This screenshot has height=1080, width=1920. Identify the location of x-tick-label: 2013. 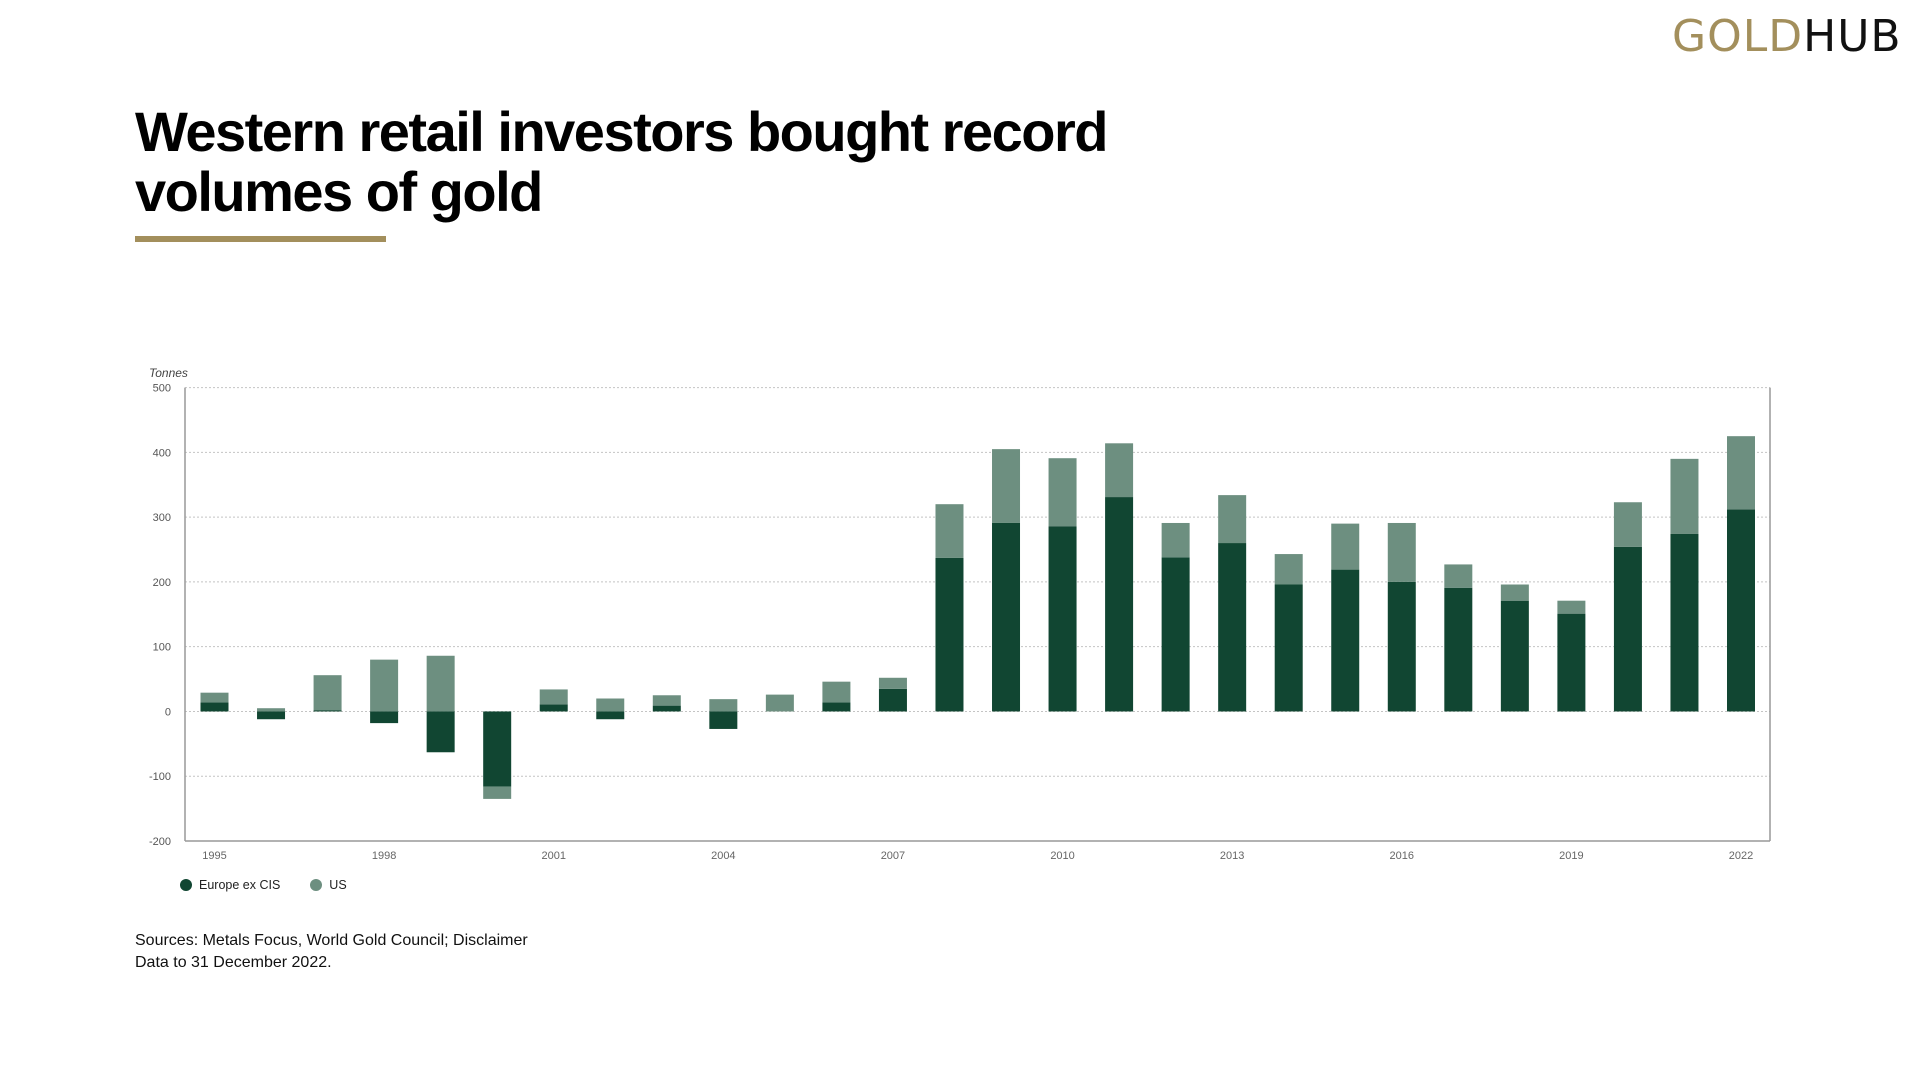
(1232, 856).